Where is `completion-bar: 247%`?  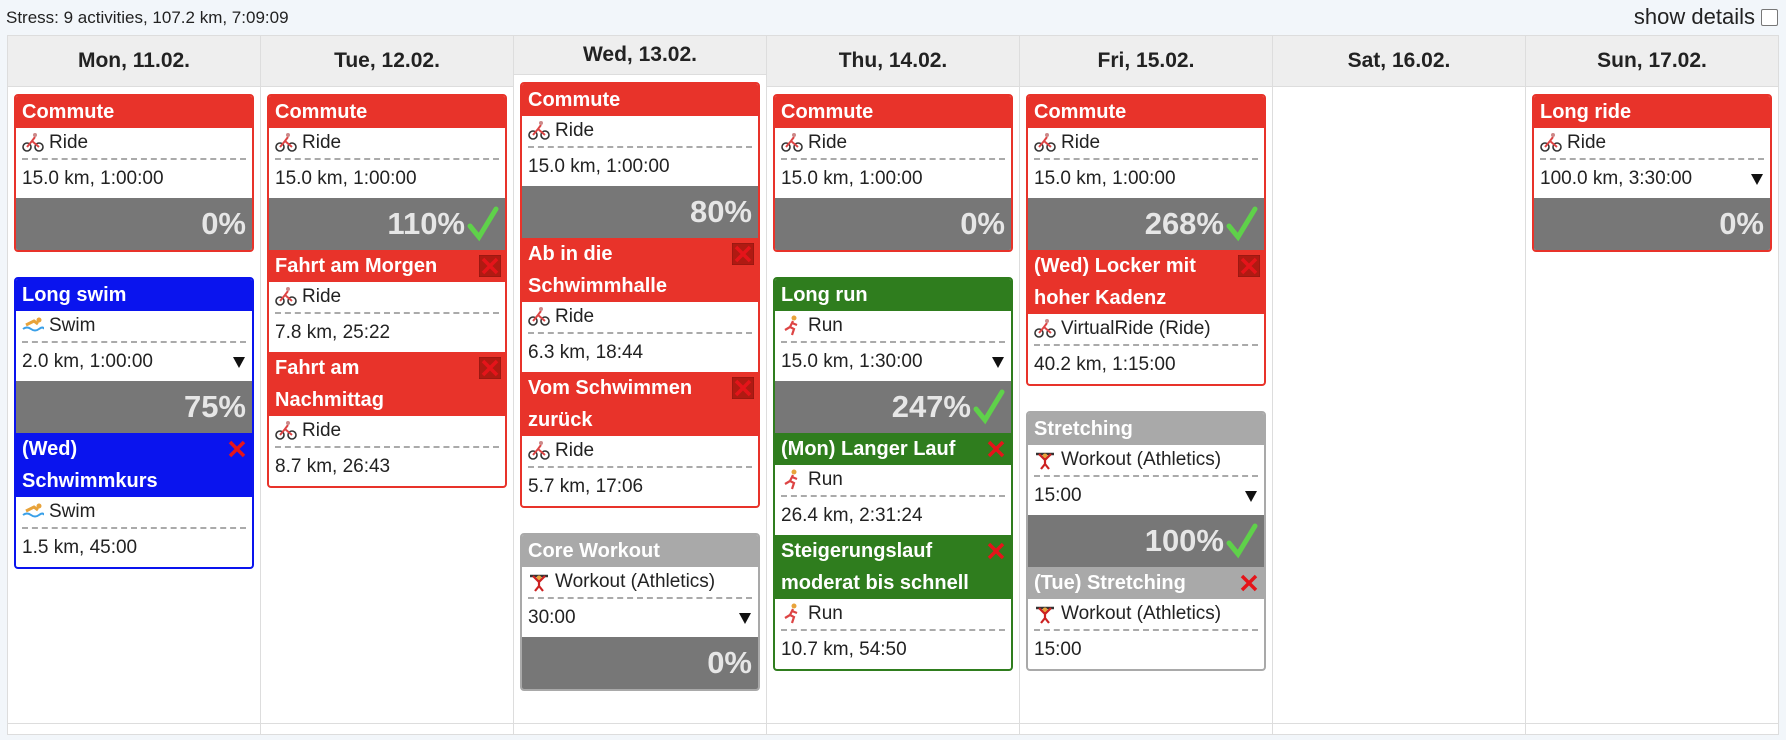 completion-bar: 247% is located at coordinates (893, 407).